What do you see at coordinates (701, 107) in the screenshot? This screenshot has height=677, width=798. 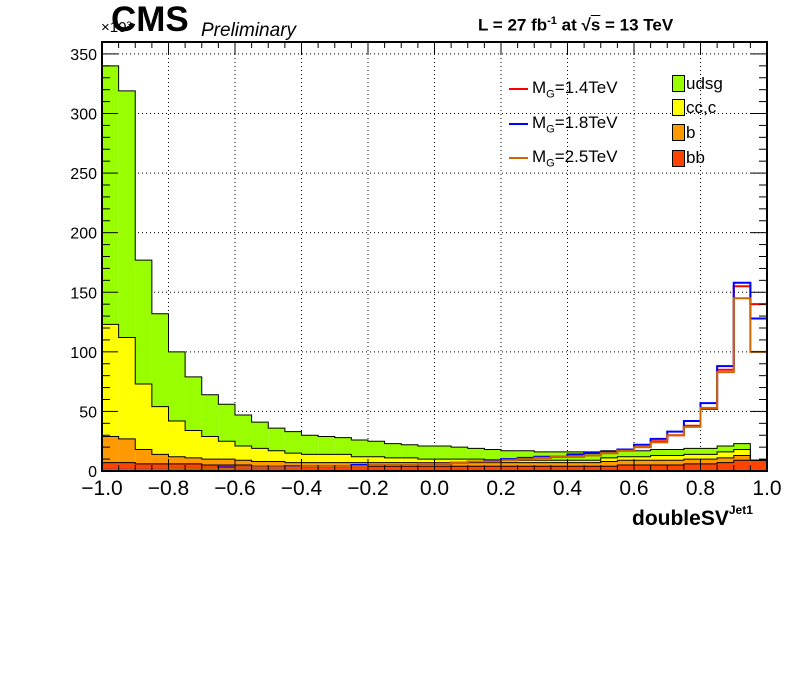 I see `legend-label-cc: cc,c` at bounding box center [701, 107].